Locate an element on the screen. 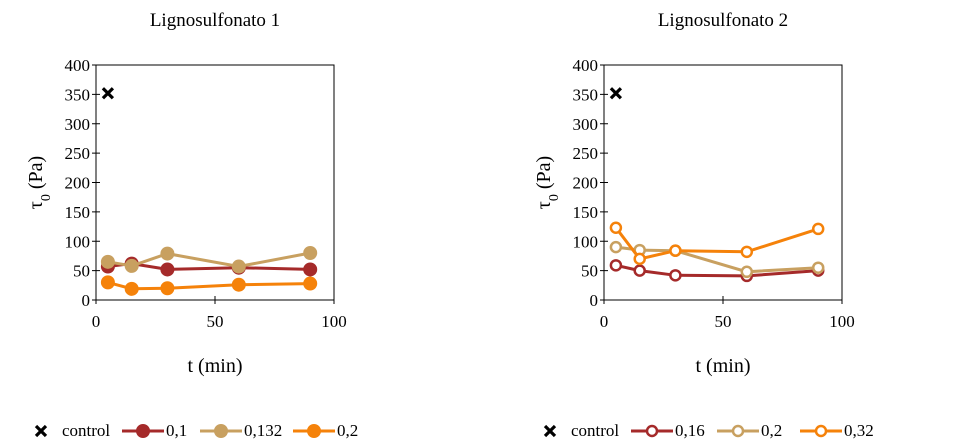  legend: control 0,16 0,2 0,32 is located at coordinates (708, 430).